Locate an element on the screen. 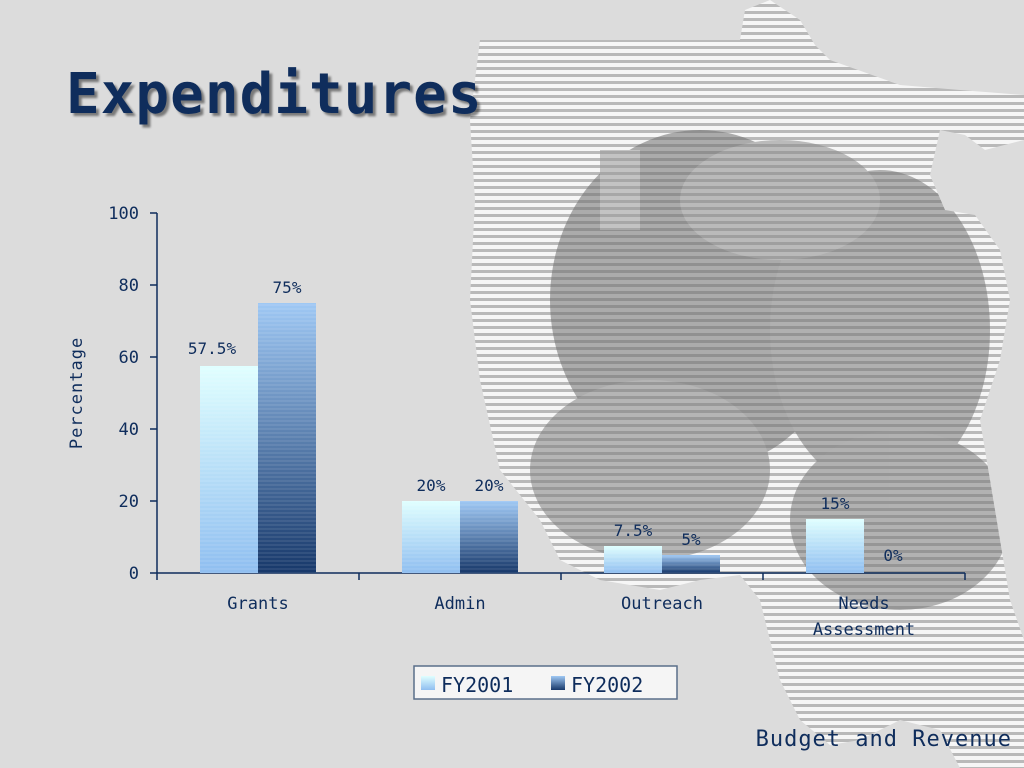 The width and height of the screenshot is (1024, 768). y-tick-label: 0 is located at coordinates (134, 574).